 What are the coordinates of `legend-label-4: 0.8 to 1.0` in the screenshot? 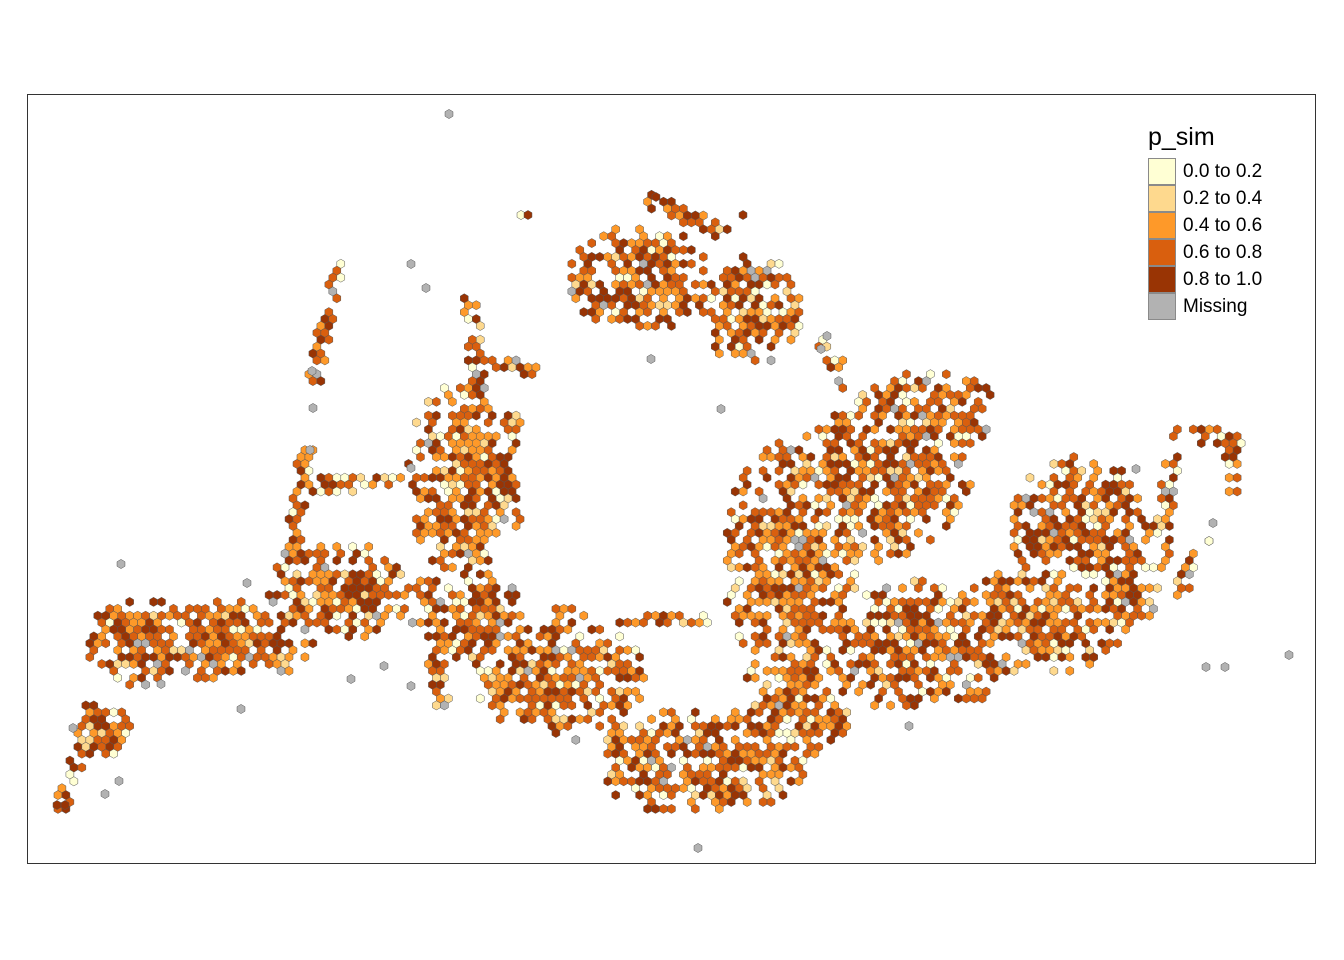 It's located at (1223, 279).